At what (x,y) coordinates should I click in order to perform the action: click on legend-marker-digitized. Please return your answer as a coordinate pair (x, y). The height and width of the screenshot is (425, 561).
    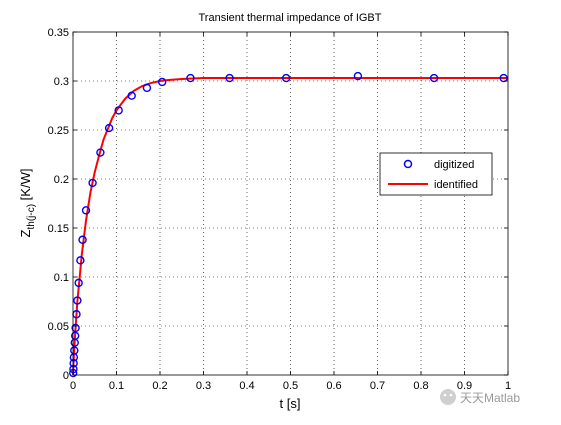
    Looking at the image, I should click on (408, 164).